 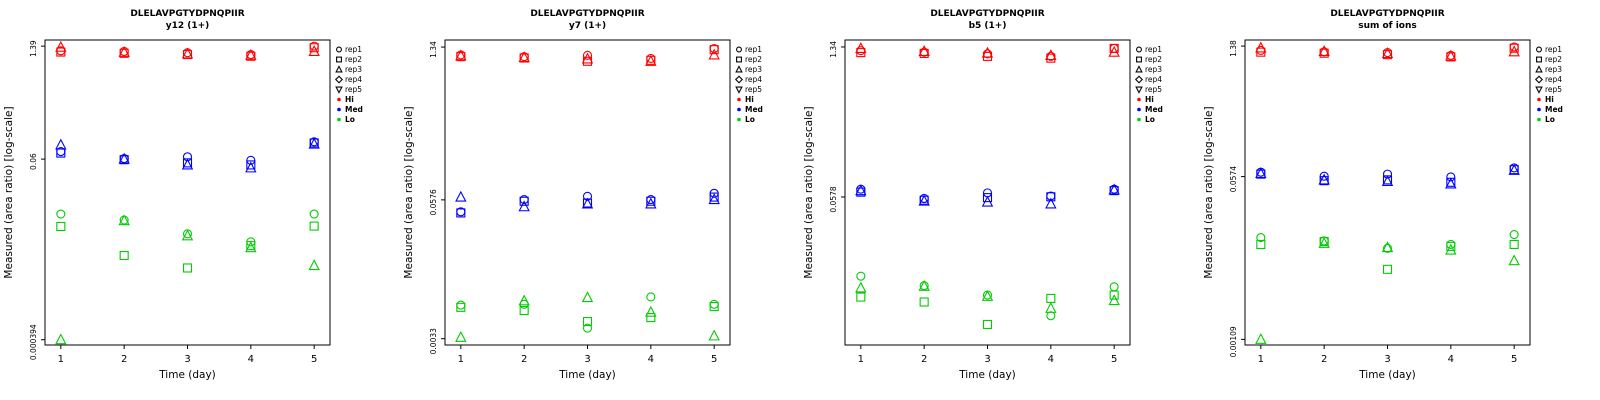 What do you see at coordinates (33, 342) in the screenshot?
I see `y-tick-label: 0.000394` at bounding box center [33, 342].